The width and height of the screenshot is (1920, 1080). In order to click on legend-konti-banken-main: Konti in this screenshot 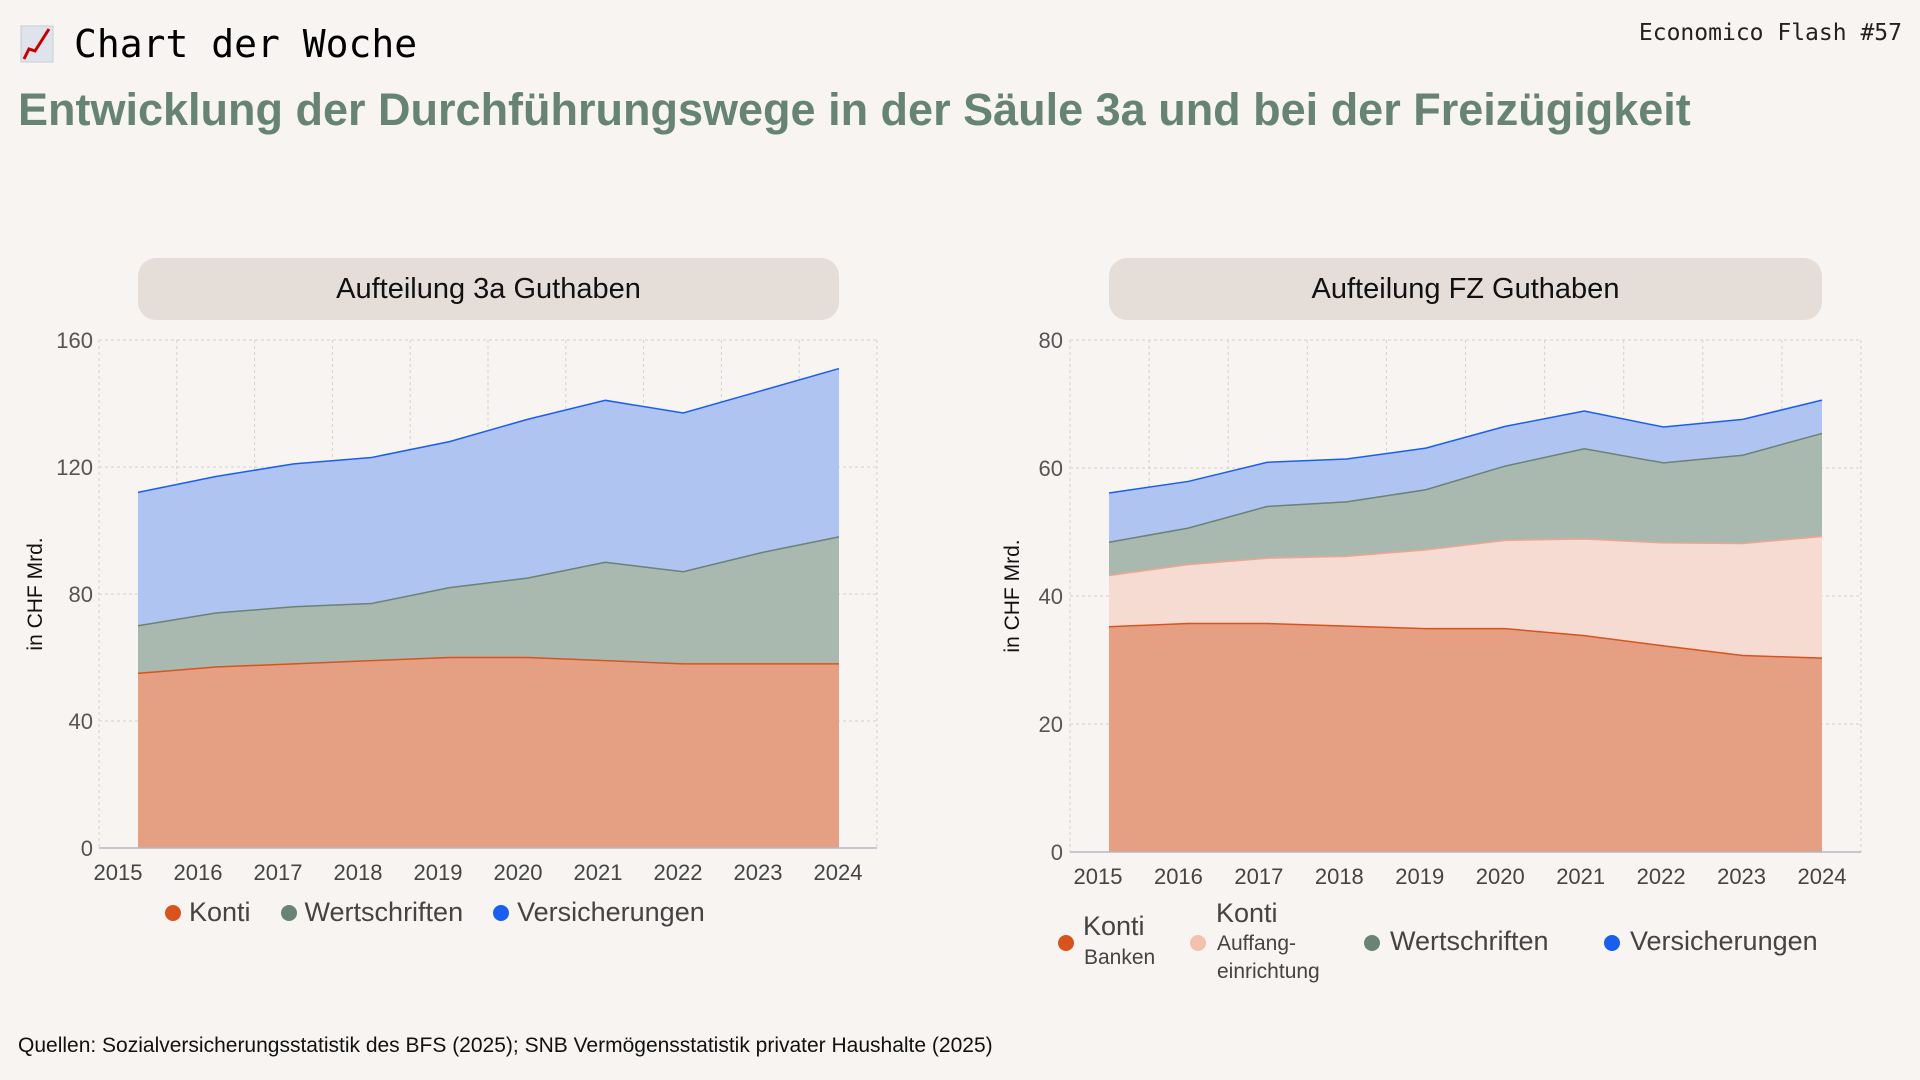, I will do `click(1114, 926)`.